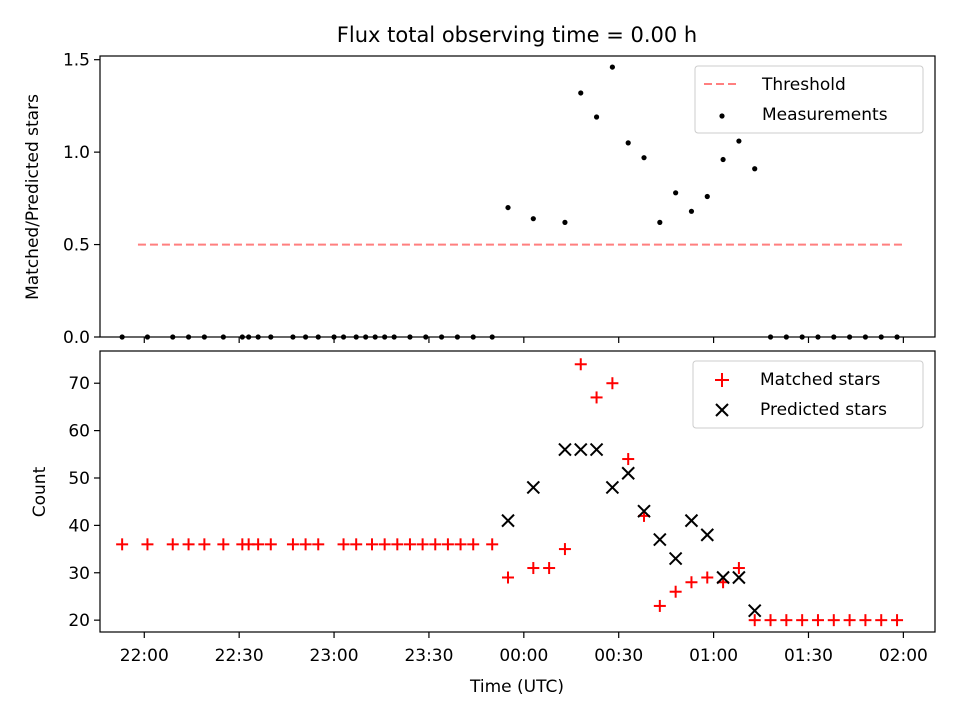 Image resolution: width=960 pixels, height=720 pixels. What do you see at coordinates (79, 479) in the screenshot?
I see `bottom-y-tick-label: 50` at bounding box center [79, 479].